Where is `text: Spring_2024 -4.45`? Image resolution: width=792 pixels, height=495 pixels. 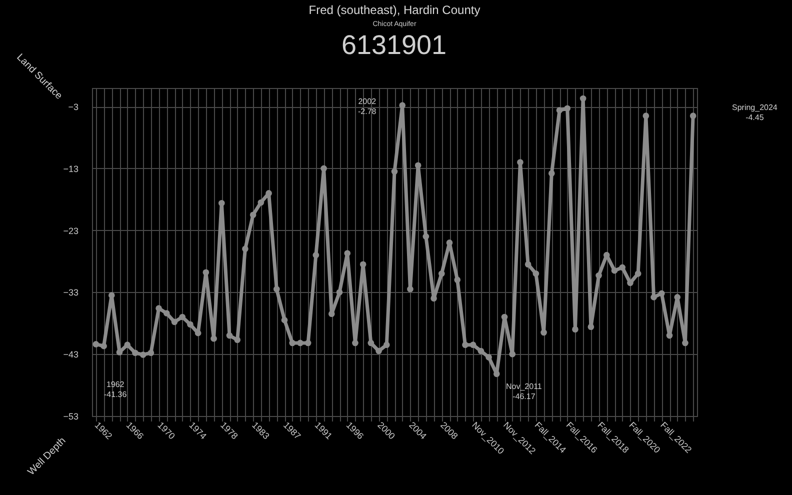
text: Spring_2024 -4.45 is located at coordinates (755, 113).